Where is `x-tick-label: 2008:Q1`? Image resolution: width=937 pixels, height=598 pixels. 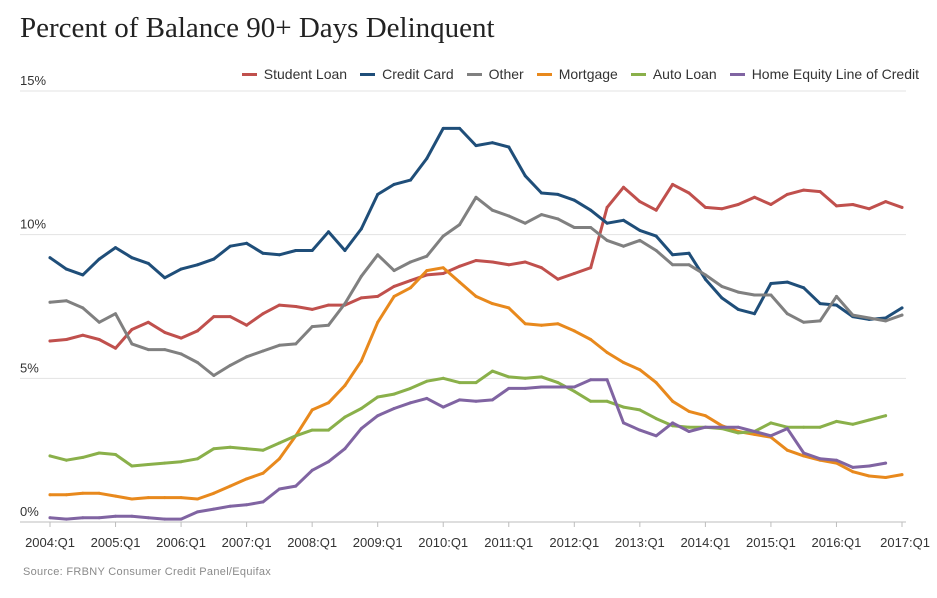 x-tick-label: 2008:Q1 is located at coordinates (312, 542).